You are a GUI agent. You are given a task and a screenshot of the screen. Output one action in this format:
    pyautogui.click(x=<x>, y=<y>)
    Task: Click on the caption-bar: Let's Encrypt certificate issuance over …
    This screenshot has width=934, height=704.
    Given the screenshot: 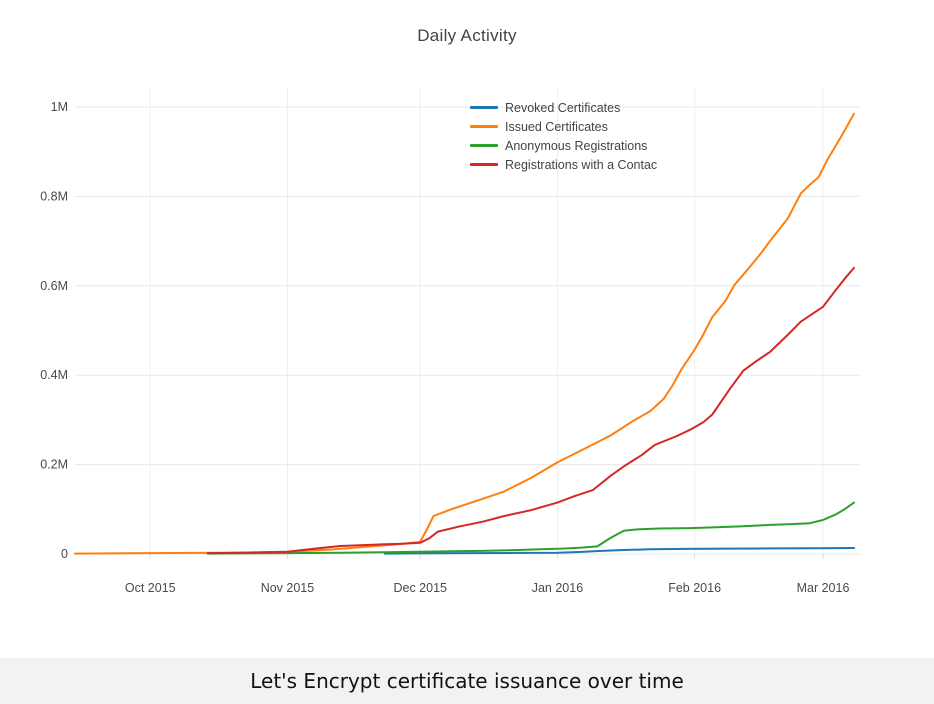 What is the action you would take?
    pyautogui.click(x=467, y=681)
    